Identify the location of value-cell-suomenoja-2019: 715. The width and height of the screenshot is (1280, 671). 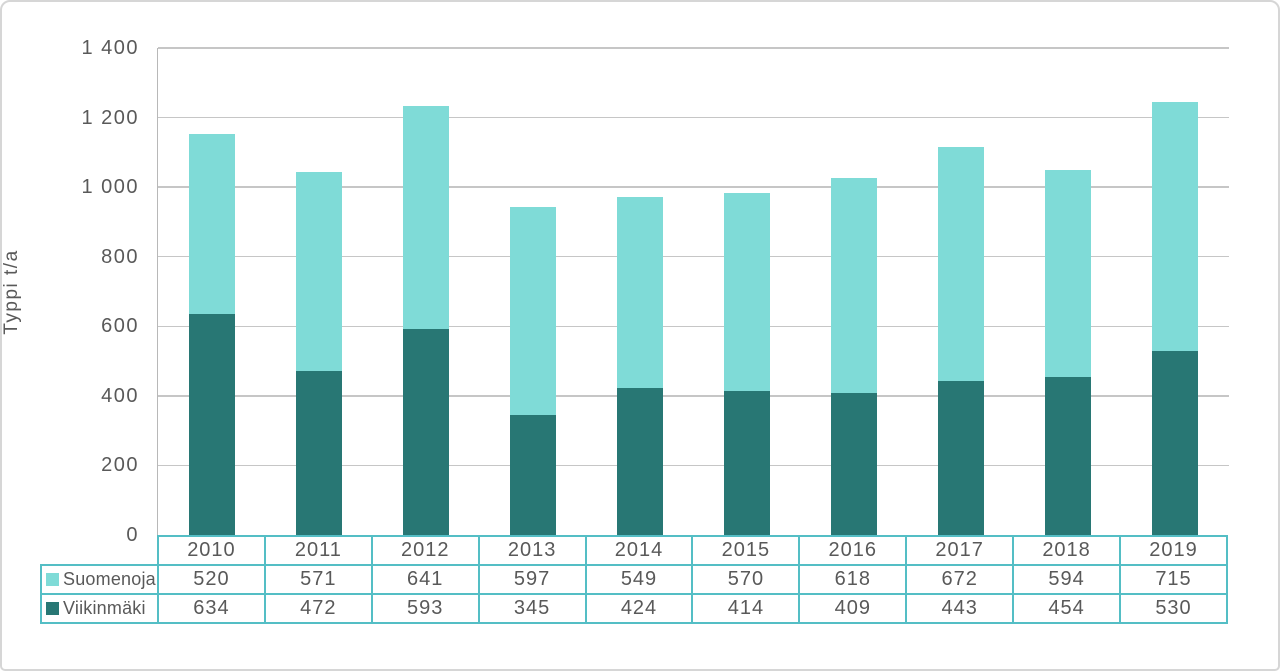
(1173, 579).